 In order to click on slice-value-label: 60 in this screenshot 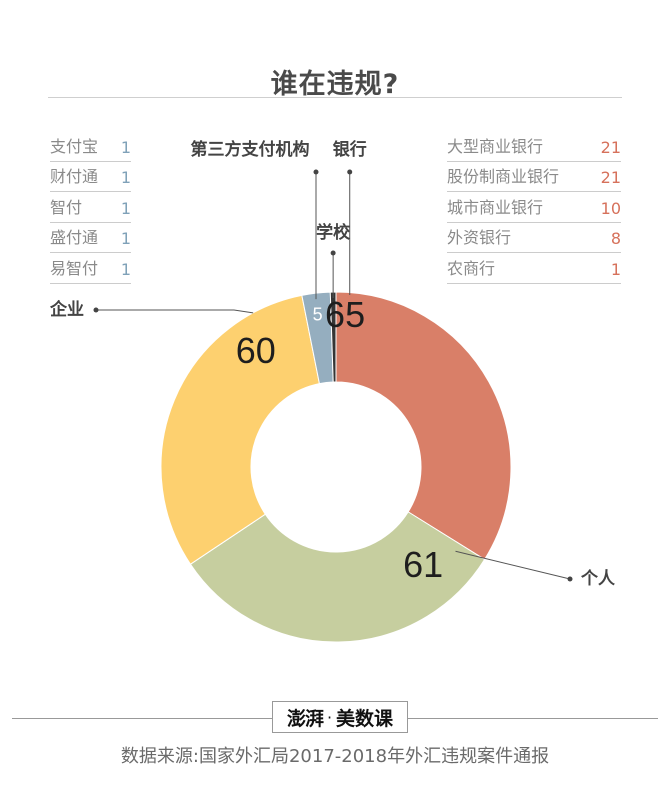, I will do `click(256, 350)`.